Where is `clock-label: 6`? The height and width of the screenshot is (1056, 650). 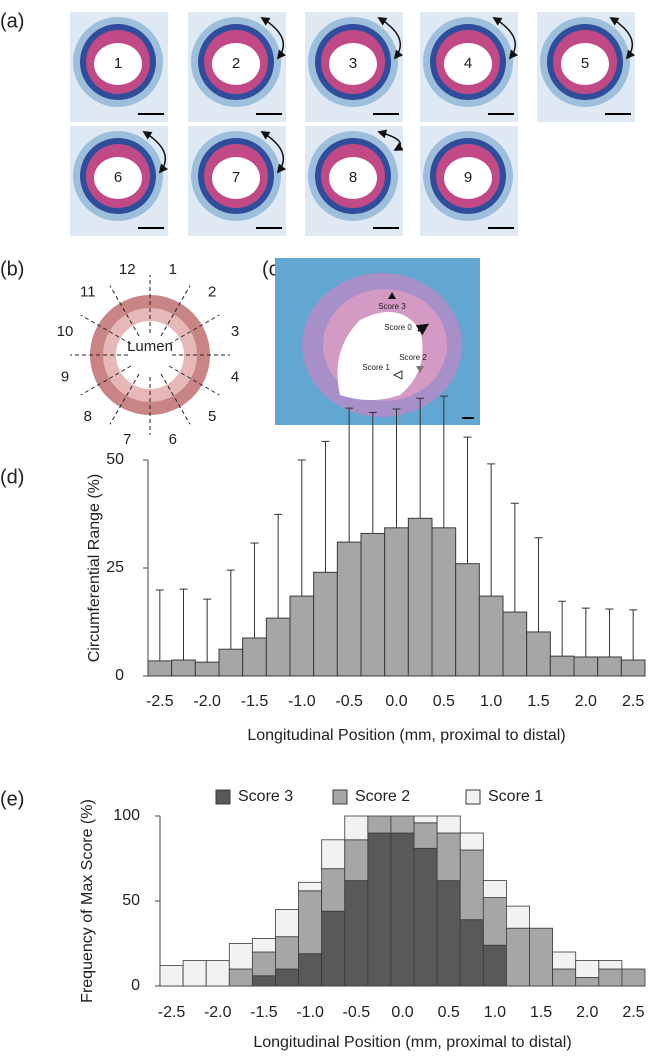 clock-label: 6 is located at coordinates (173, 439).